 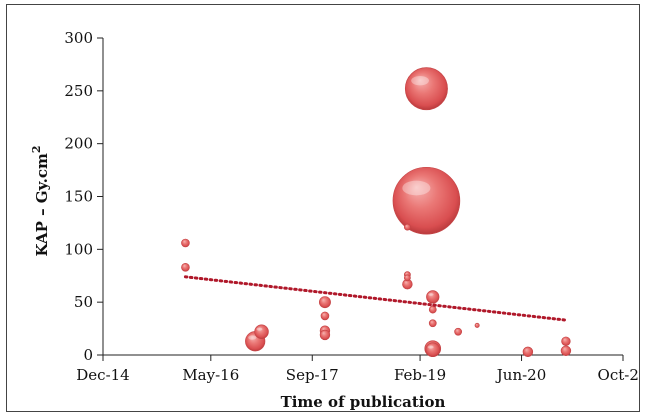 I want to click on x-tick-label: May-16, so click(x=210, y=375).